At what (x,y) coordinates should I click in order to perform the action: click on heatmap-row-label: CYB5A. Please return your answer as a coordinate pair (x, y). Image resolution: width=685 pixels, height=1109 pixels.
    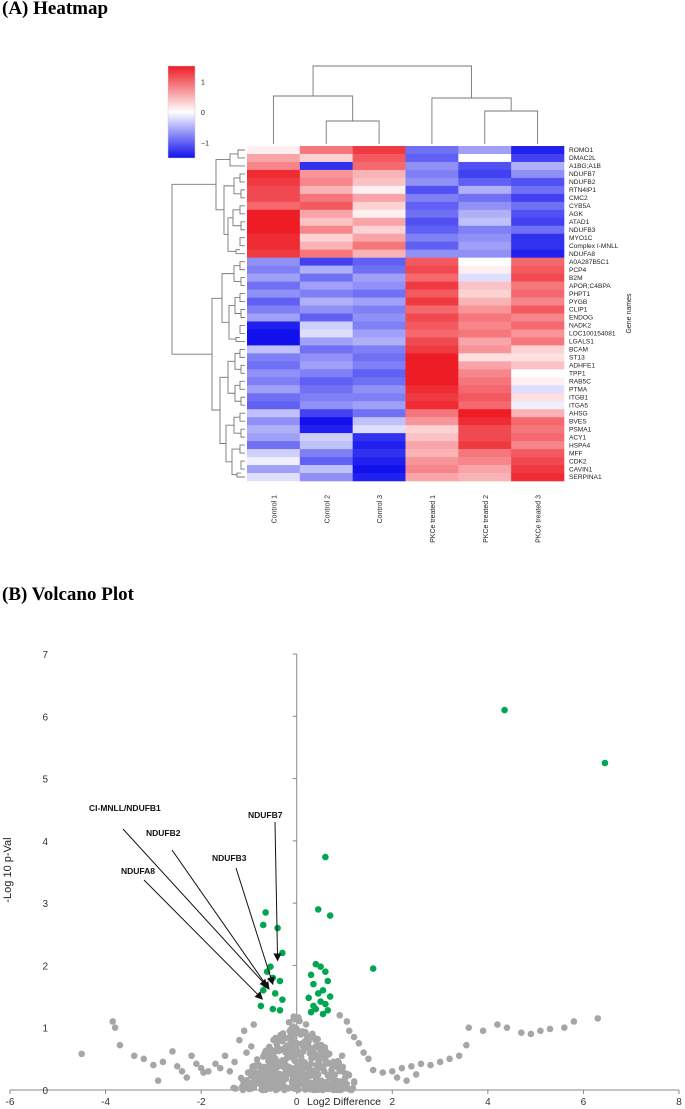
    Looking at the image, I should click on (580, 206).